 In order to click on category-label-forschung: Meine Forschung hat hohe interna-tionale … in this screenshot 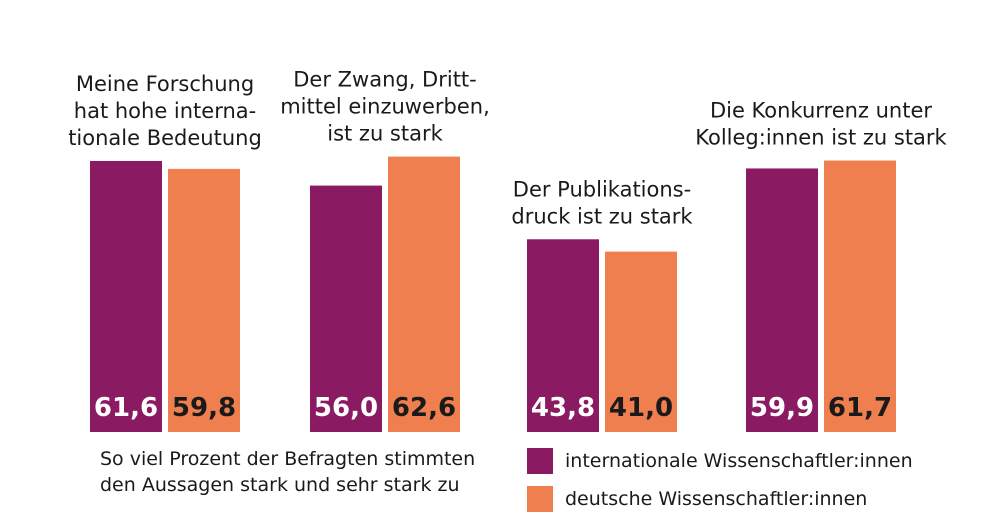, I will do `click(165, 111)`.